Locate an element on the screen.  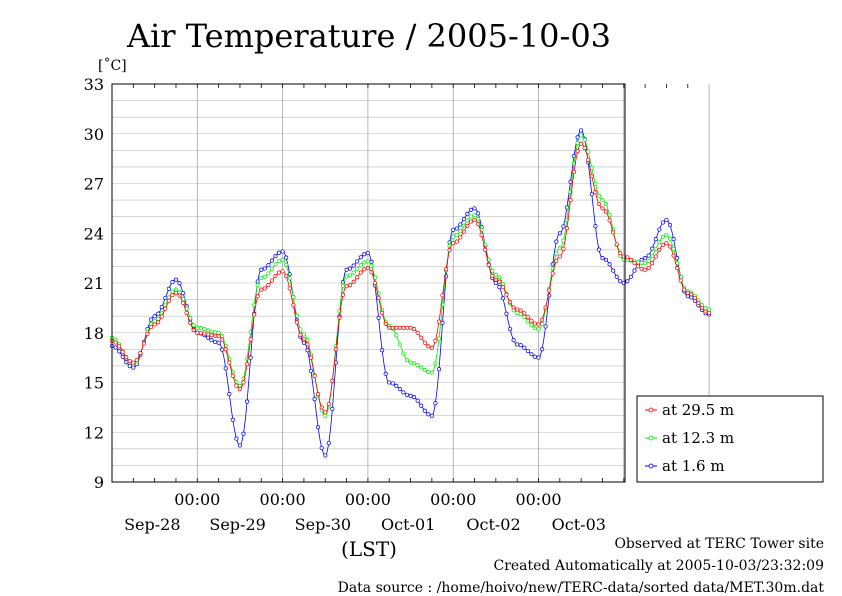
y-axis-unit: [˚C] is located at coordinates (112, 65).